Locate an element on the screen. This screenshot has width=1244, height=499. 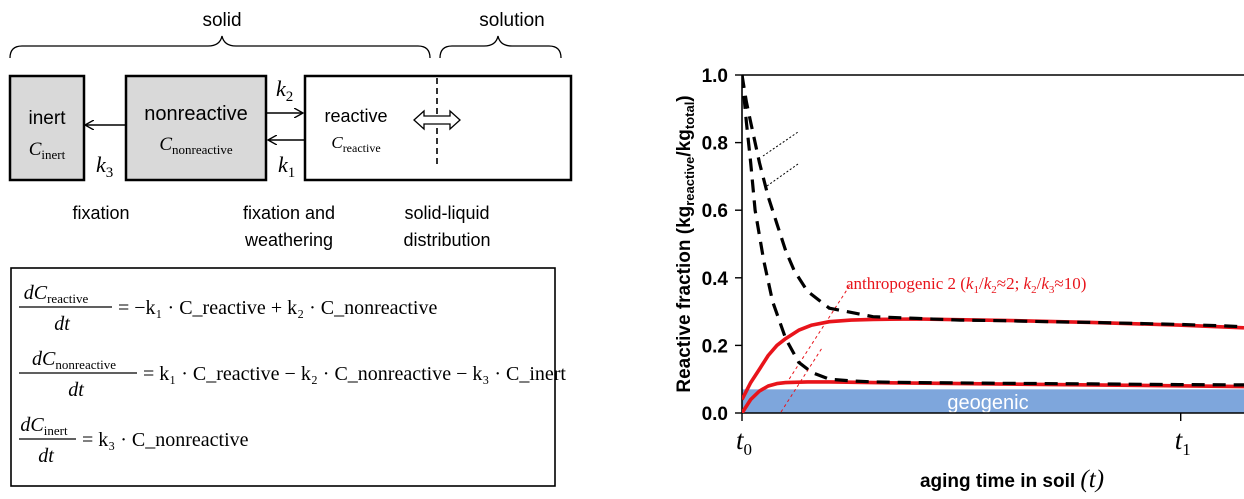
y-tick-label: 0.0 is located at coordinates (715, 414).